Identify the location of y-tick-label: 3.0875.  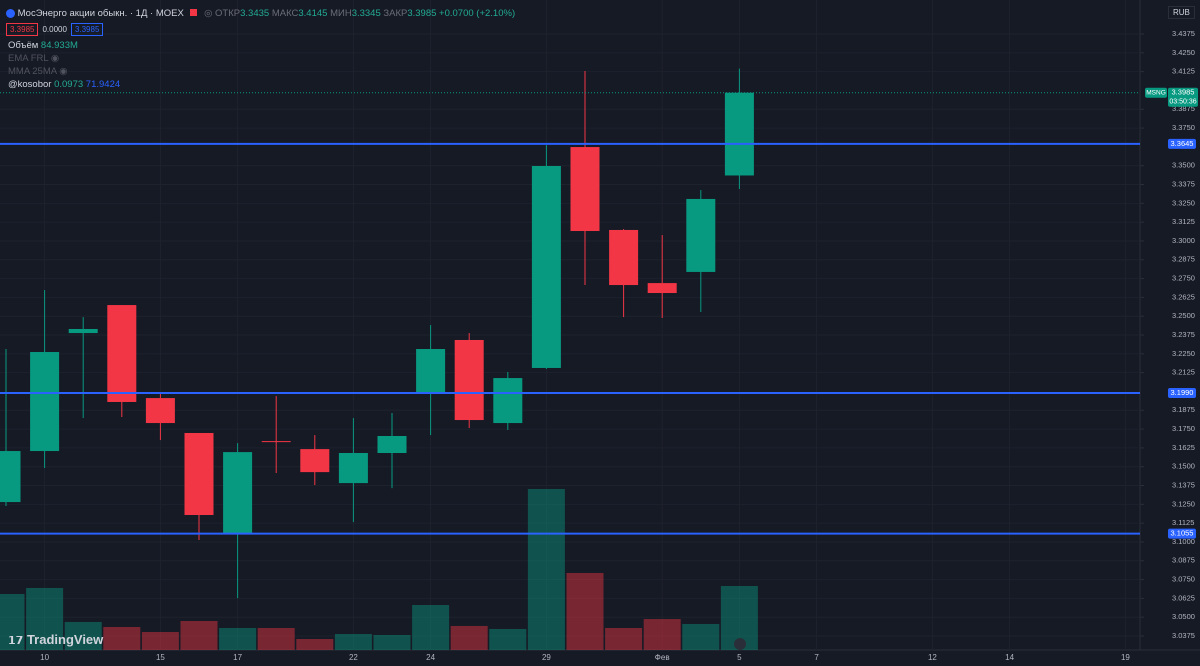
(1183, 560).